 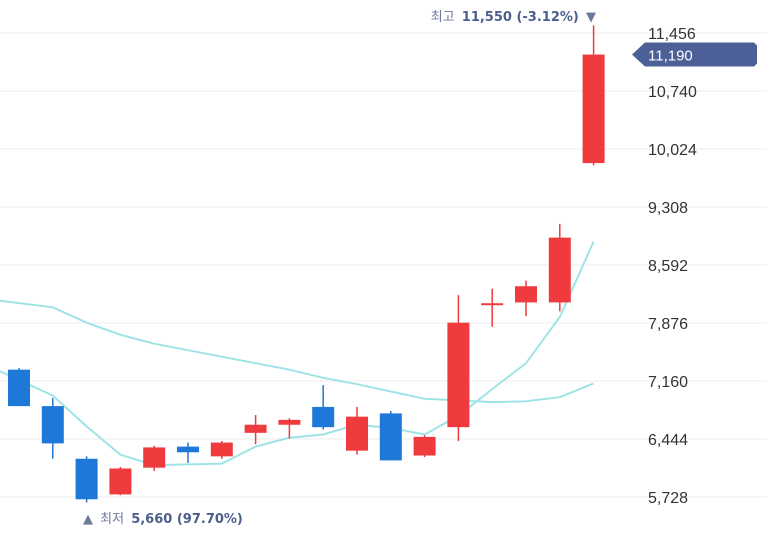 I want to click on svg-text:최고 11,550 (-3.12%): 최고 11,550 (-3.12%) ▼, so click(x=513, y=17).